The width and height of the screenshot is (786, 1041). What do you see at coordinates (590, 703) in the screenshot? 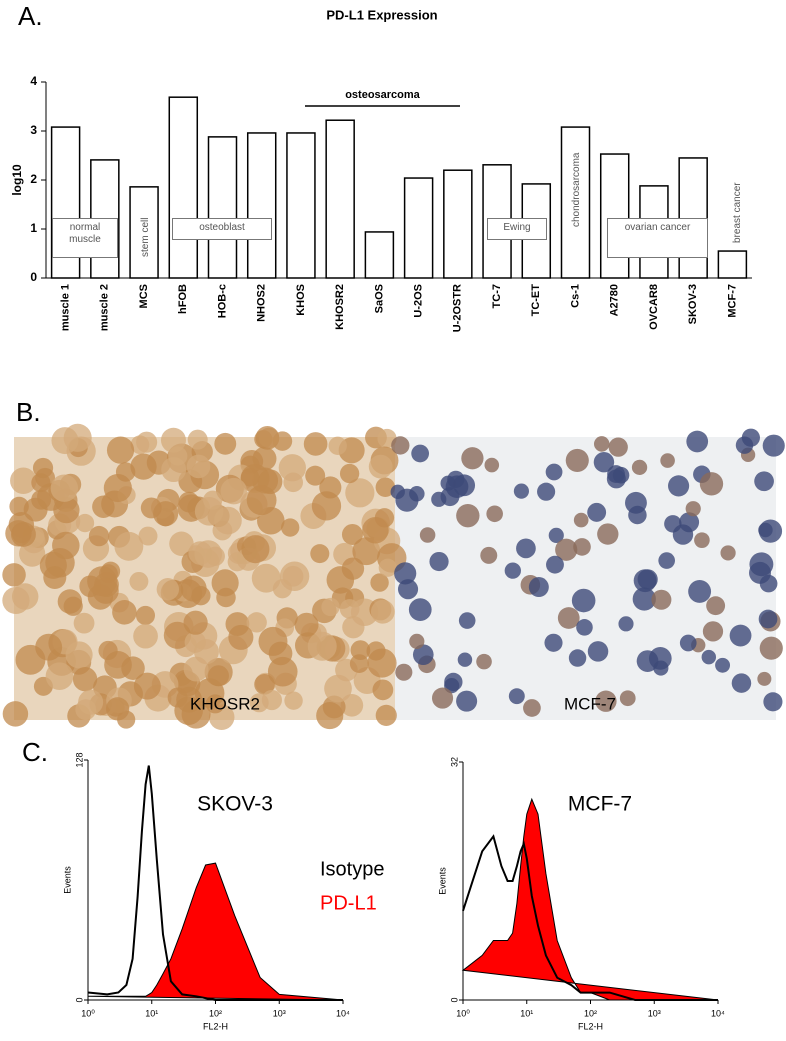
I see `image-label: MCF-7` at bounding box center [590, 703].